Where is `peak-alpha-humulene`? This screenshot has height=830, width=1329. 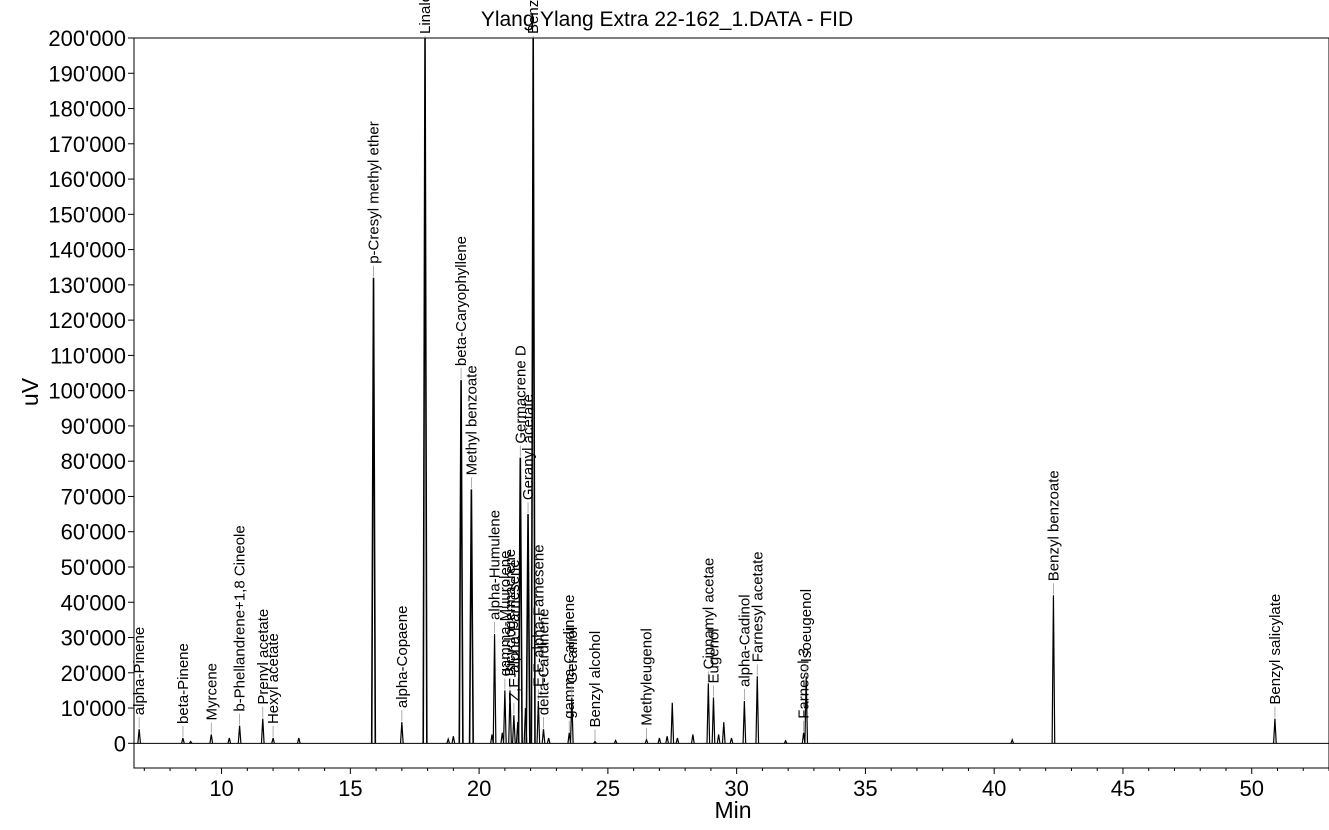
peak-alpha-humulene is located at coordinates (494, 688).